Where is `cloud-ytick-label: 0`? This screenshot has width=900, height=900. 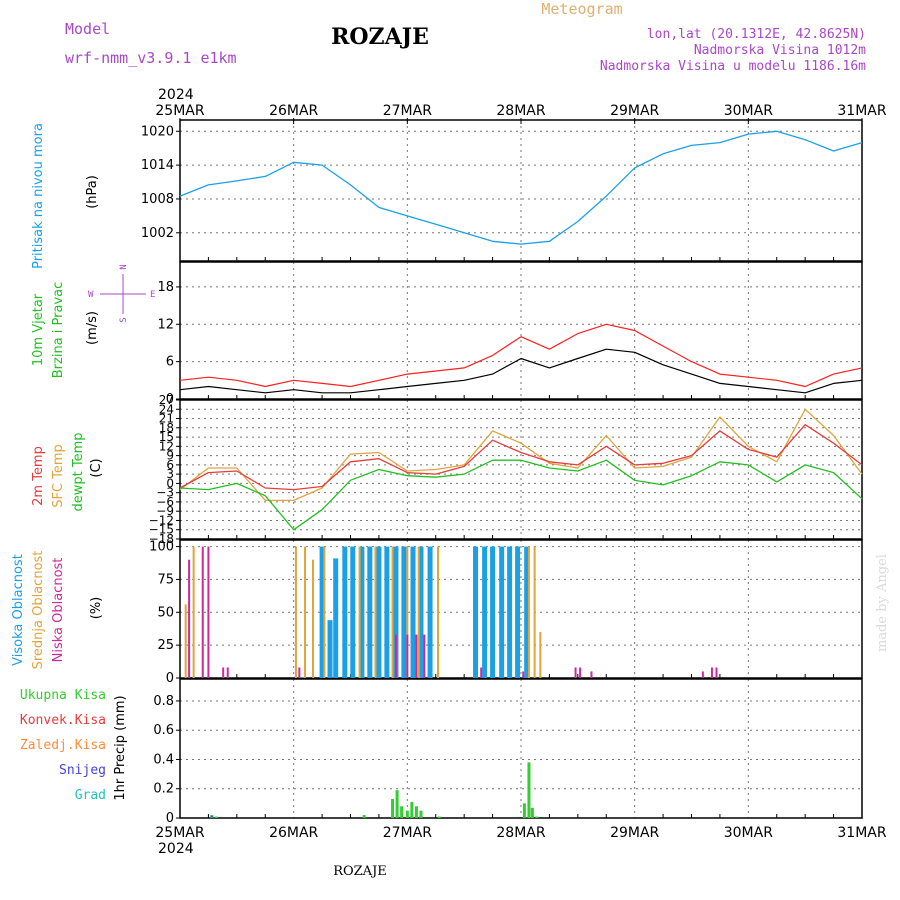 cloud-ytick-label: 0 is located at coordinates (170, 678).